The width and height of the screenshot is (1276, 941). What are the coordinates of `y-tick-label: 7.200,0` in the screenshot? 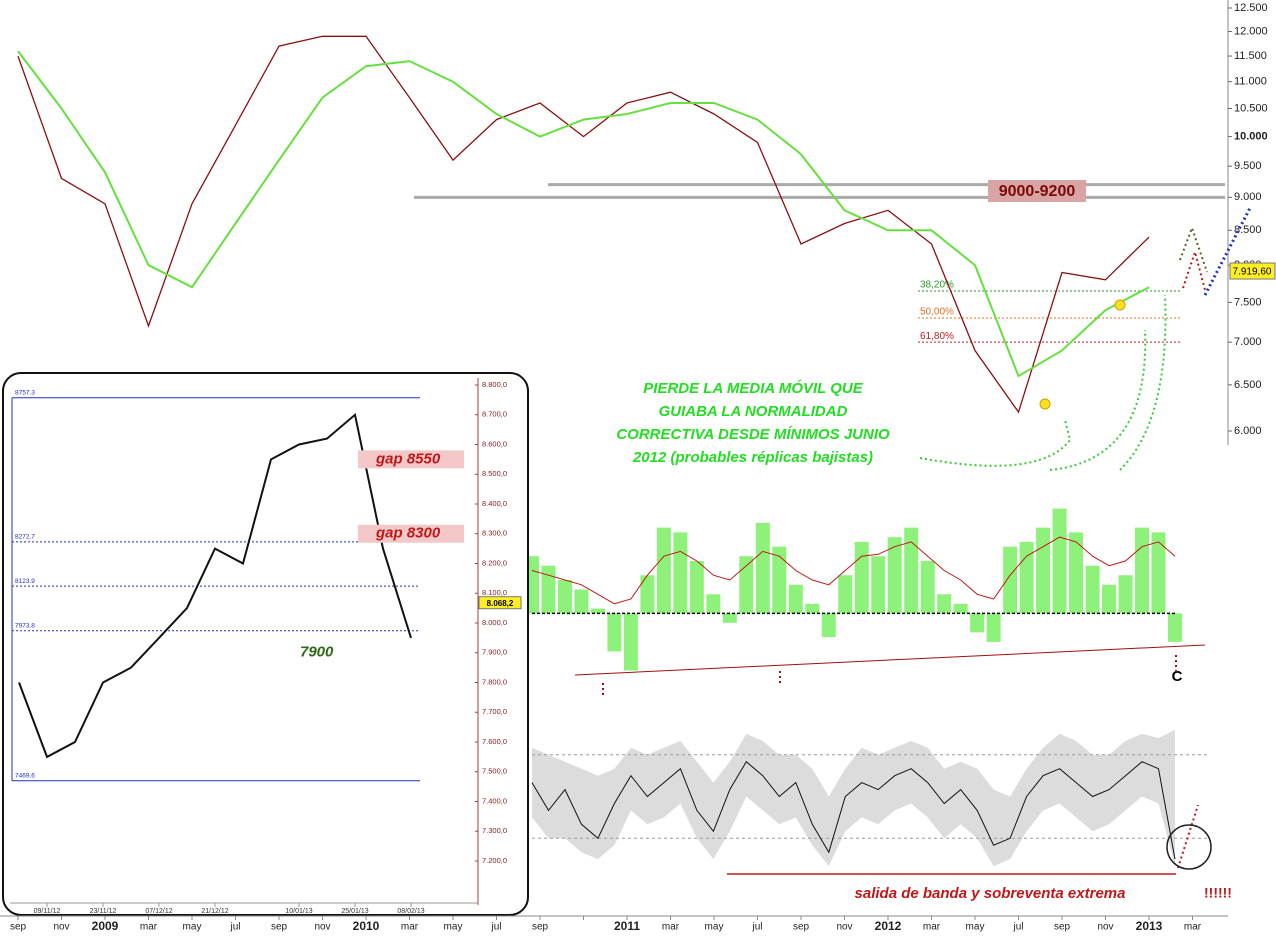 It's located at (494, 860).